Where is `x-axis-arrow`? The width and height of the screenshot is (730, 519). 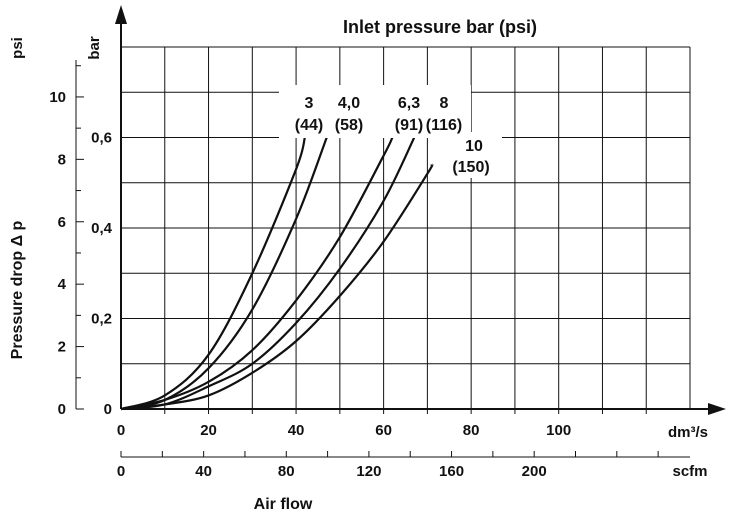
x-axis-arrow is located at coordinates (717, 409).